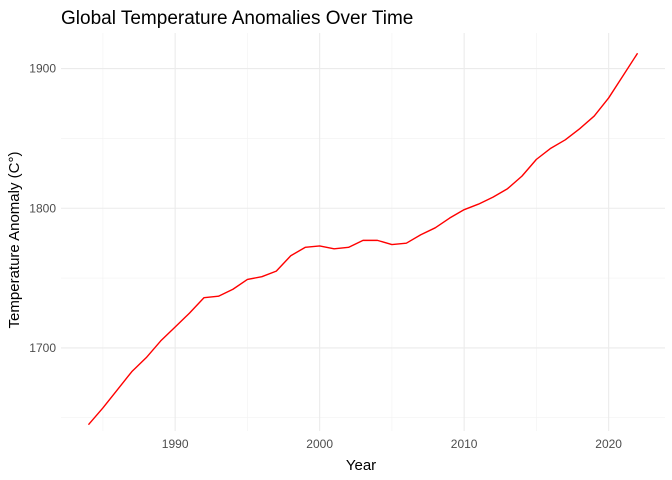 The image size is (672, 480). Describe the element at coordinates (464, 444) in the screenshot. I see `x-tick-label: 2010` at that location.